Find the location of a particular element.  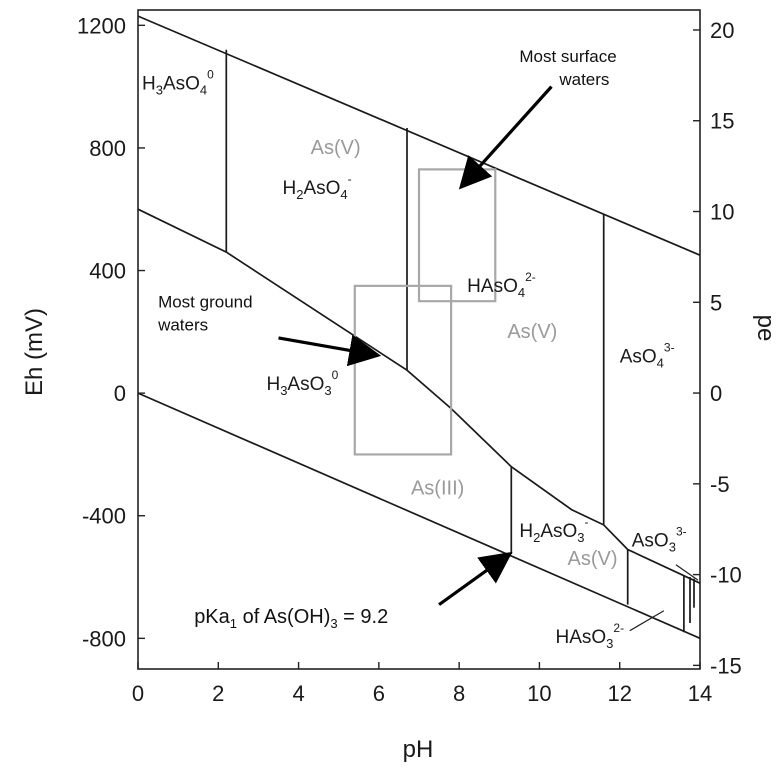

species-label: H2AsO3- is located at coordinates (553, 530).